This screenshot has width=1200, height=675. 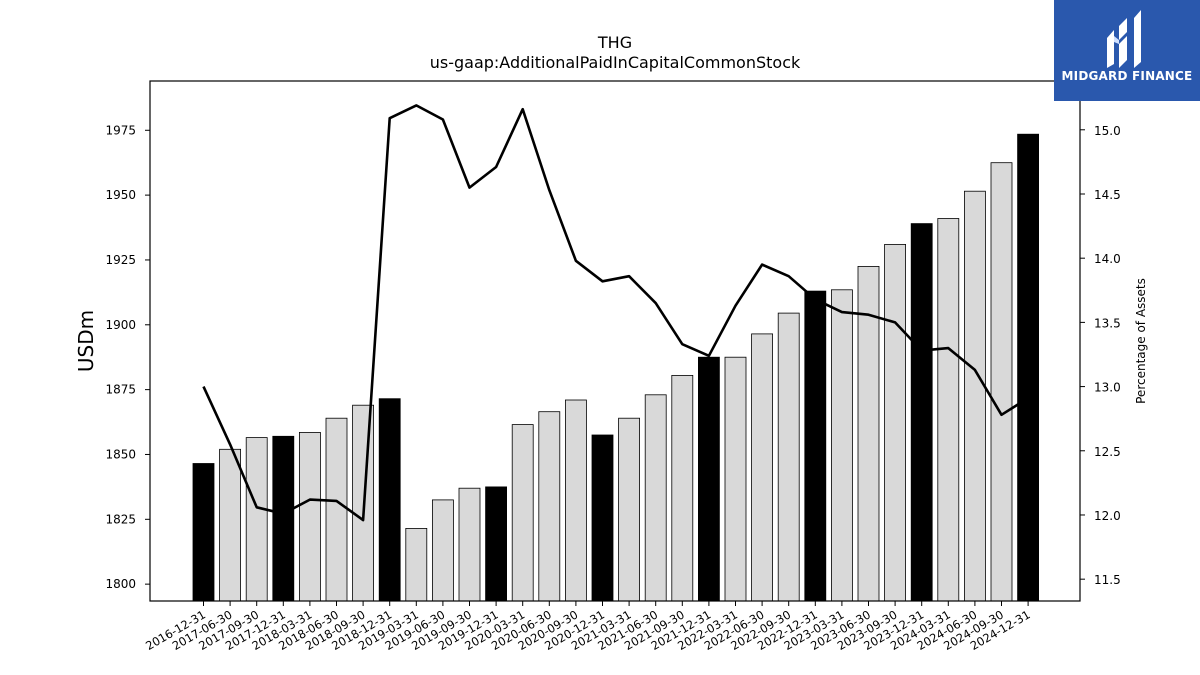 I want to click on y2-tick-label: 14.5, so click(x=1107, y=195).